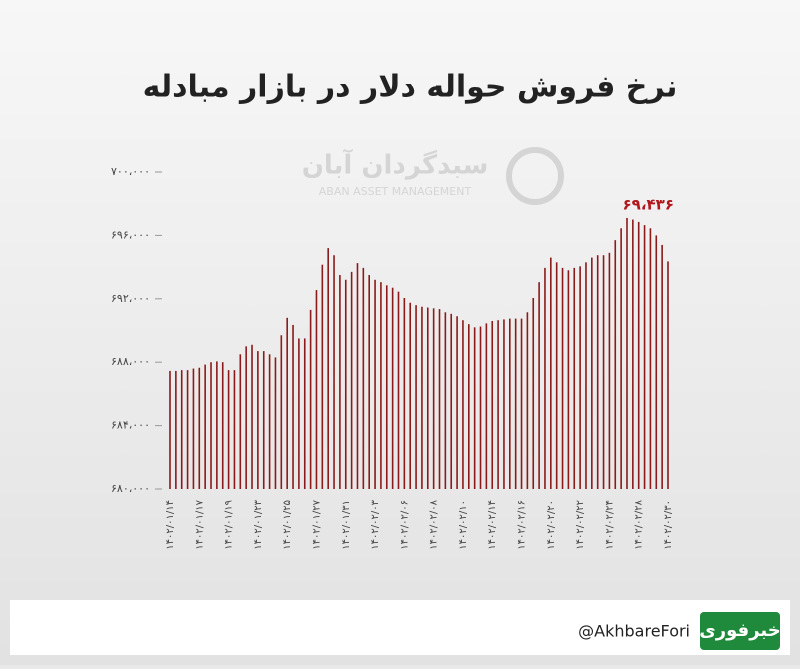 Image resolution: width=800 pixels, height=669 pixels. I want to click on x-tick-label: ۱۴۰۲/۰۲/۱۶, so click(522, 525).